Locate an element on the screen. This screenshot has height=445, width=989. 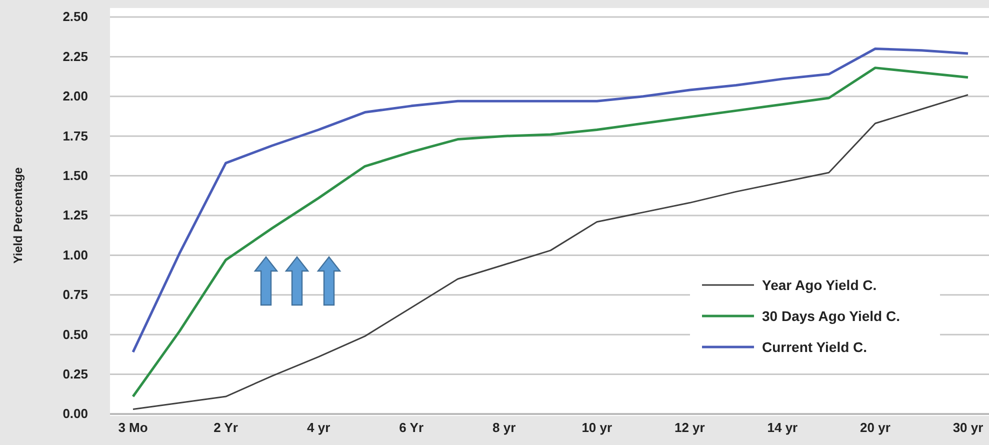
y-tick-label: 1.50 is located at coordinates (75, 175).